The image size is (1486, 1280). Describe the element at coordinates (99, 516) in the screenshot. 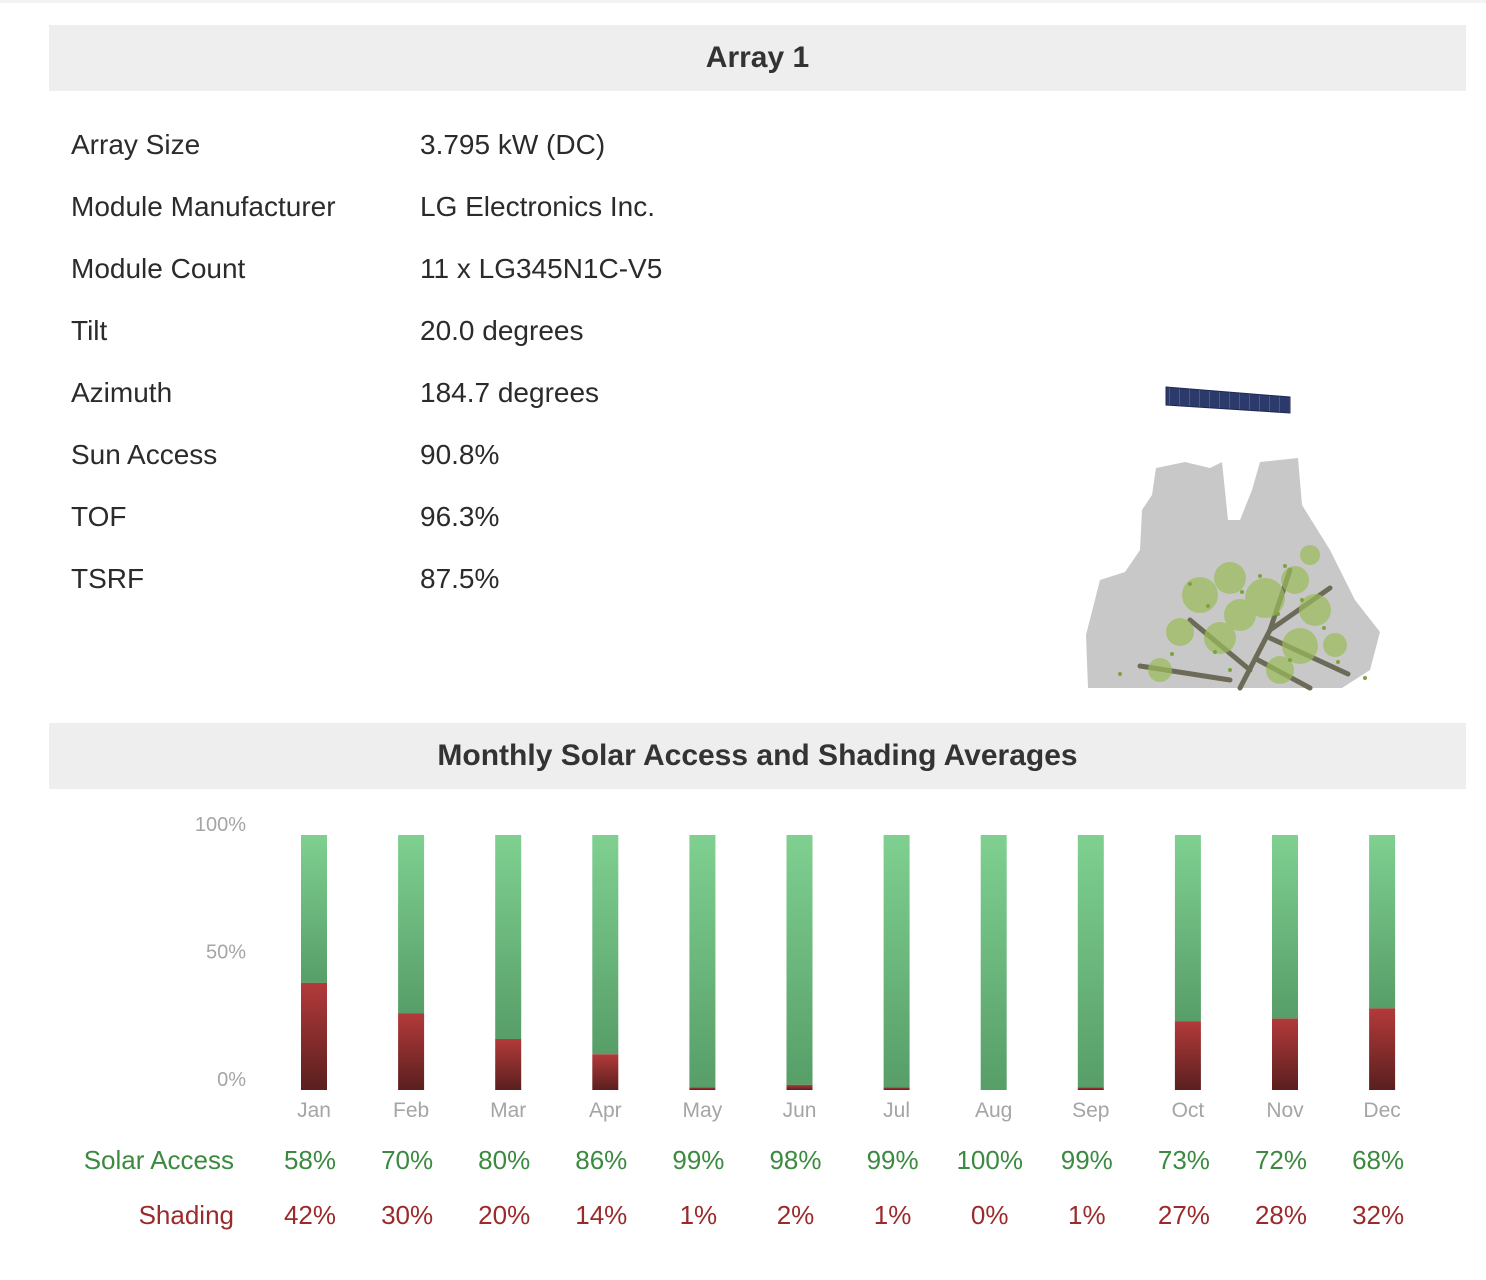

I see `property-label: TOF` at that location.